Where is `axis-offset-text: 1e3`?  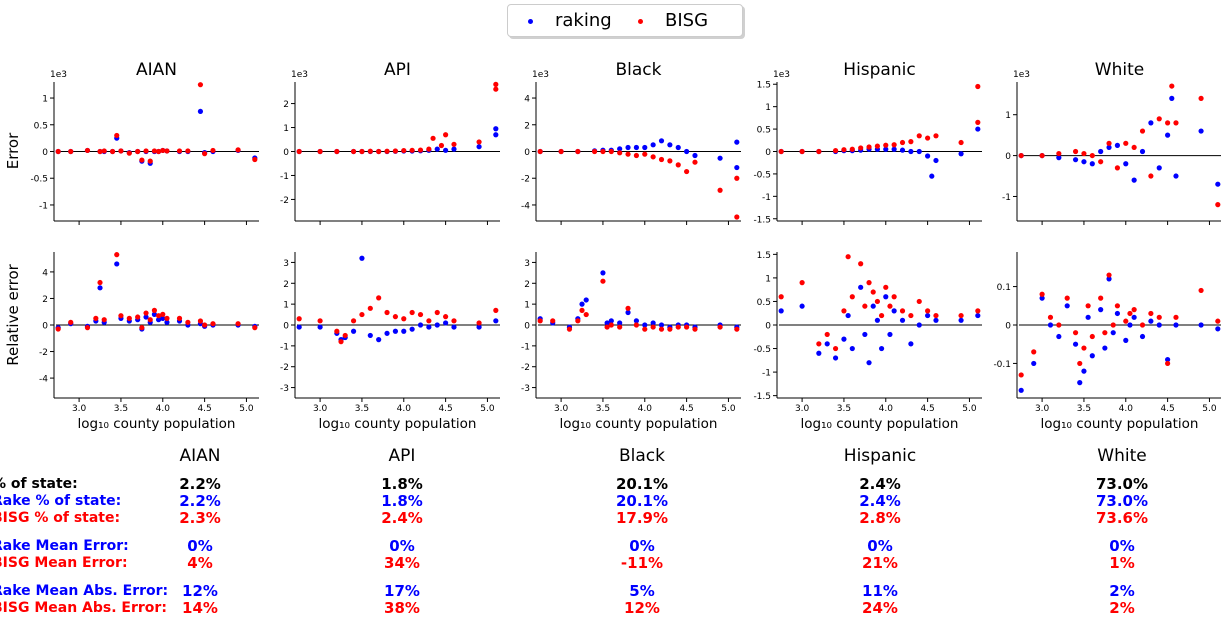
axis-offset-text: 1e3 is located at coordinates (1021, 75).